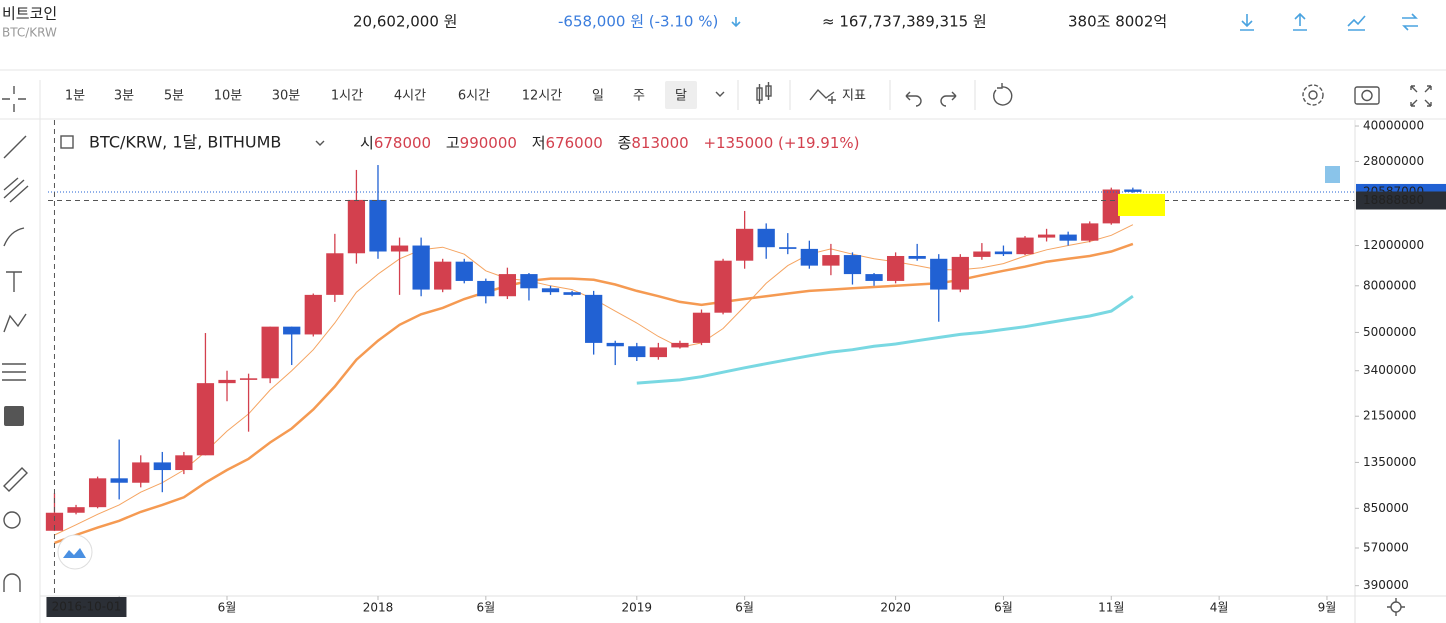 The height and width of the screenshot is (623, 1446). Describe the element at coordinates (1329, 21) in the screenshot. I see `header-icons` at that location.